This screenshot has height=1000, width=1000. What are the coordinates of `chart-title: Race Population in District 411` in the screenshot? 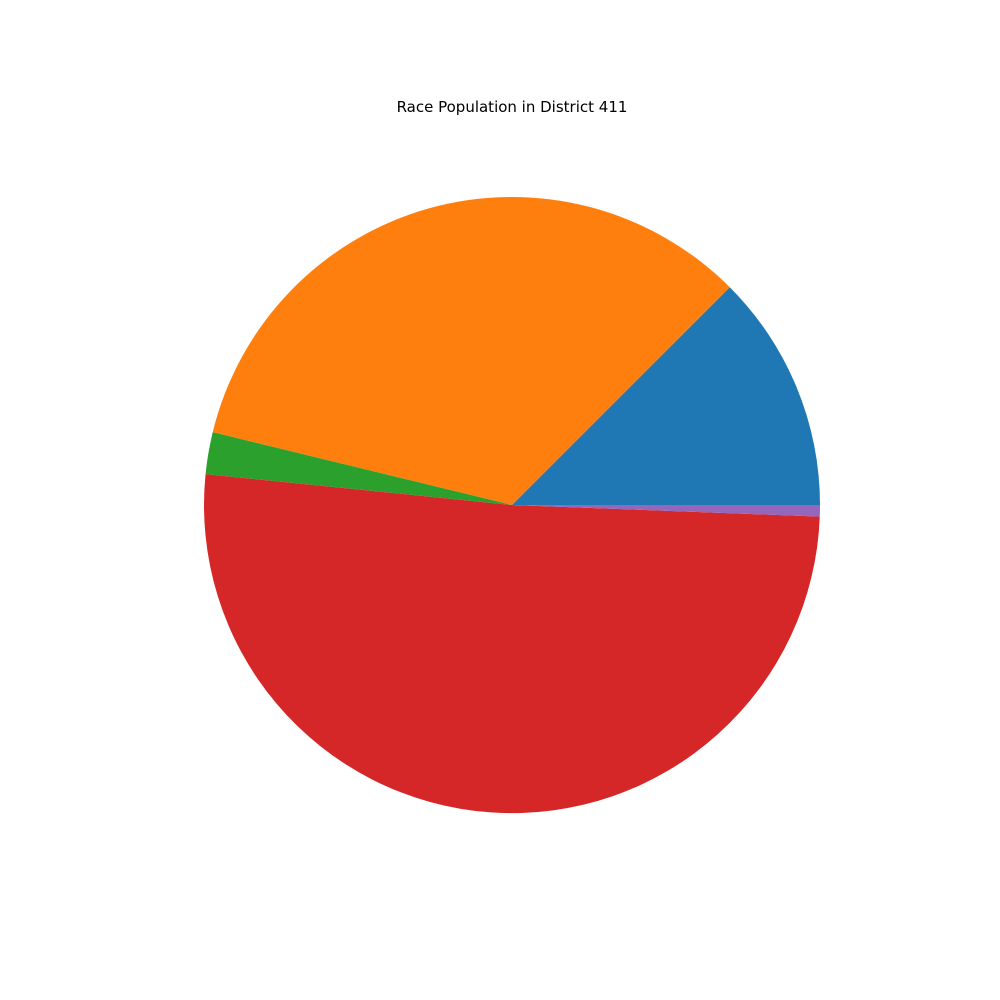 It's located at (512, 107).